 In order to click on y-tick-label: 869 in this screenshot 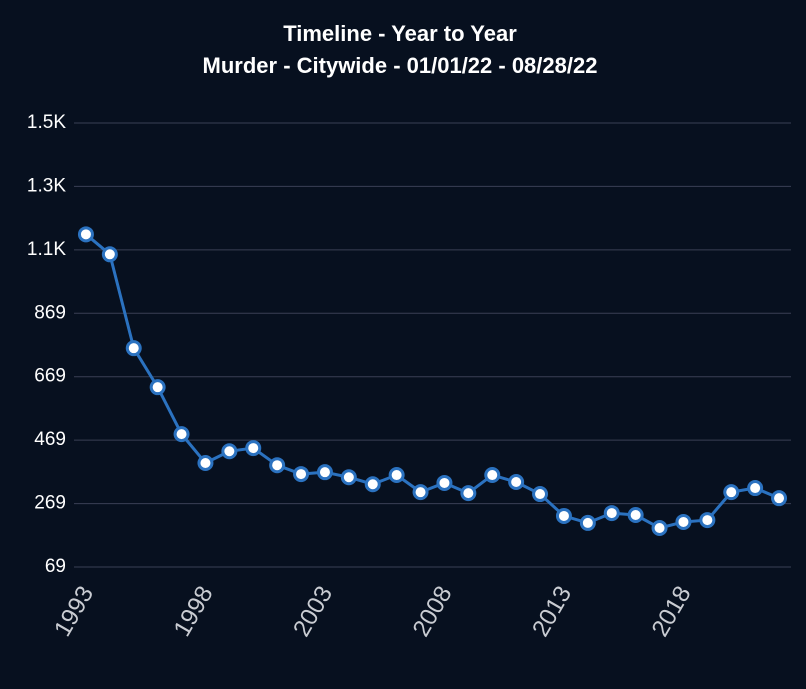, I will do `click(50, 312)`.